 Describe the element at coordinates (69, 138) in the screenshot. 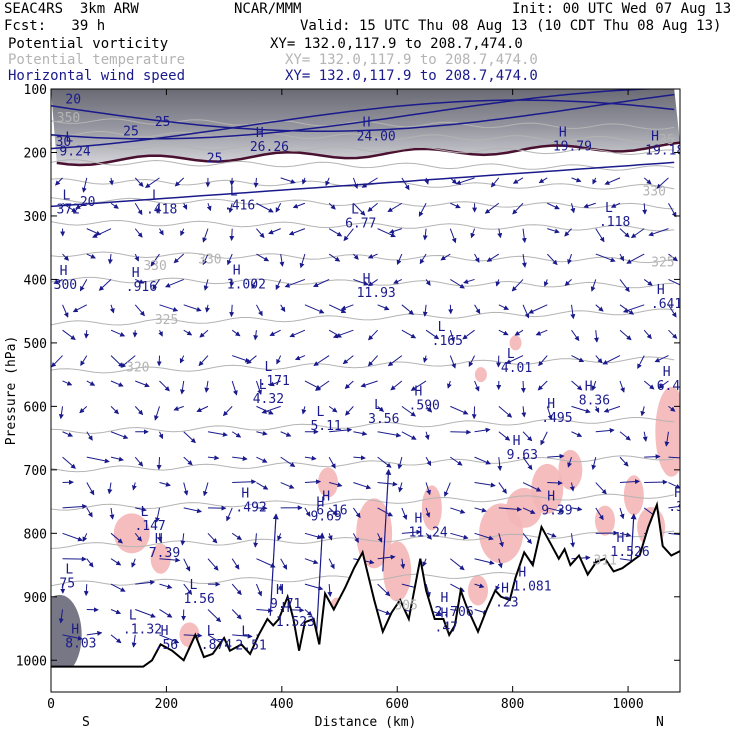

I see `extremum-type-label: L` at that location.